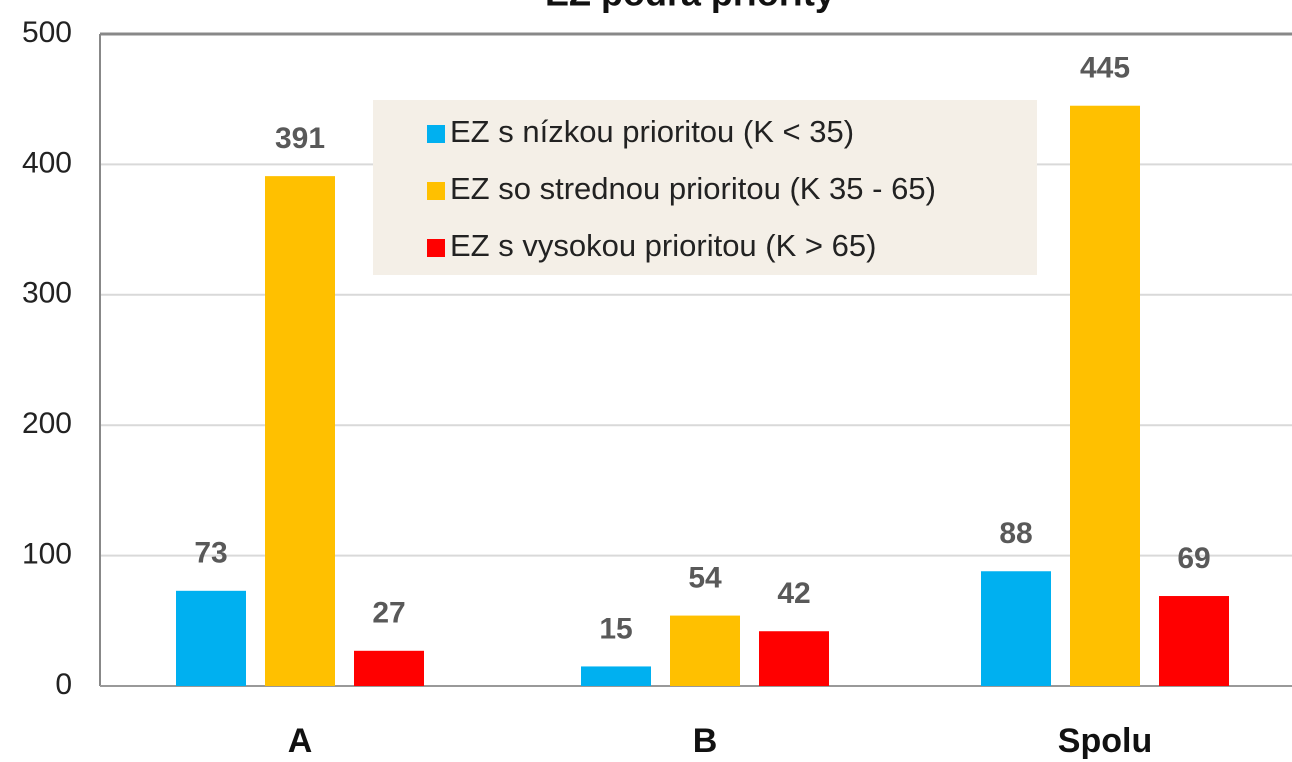 The height and width of the screenshot is (762, 1292). What do you see at coordinates (47, 32) in the screenshot?
I see `y-tick-label: 500` at bounding box center [47, 32].